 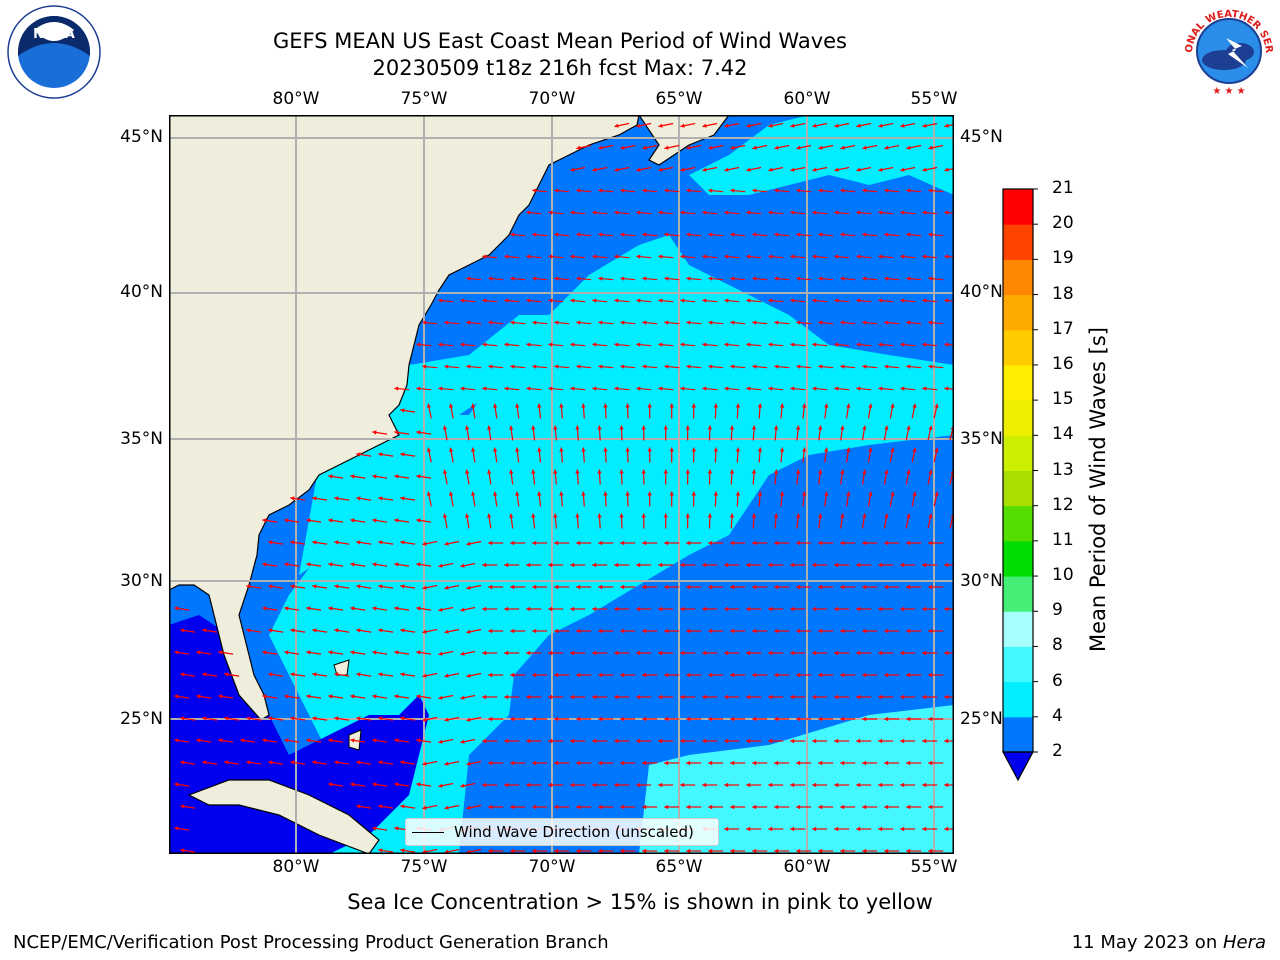 I want to click on lat-label-right-35n: 35°N, so click(x=981, y=439).